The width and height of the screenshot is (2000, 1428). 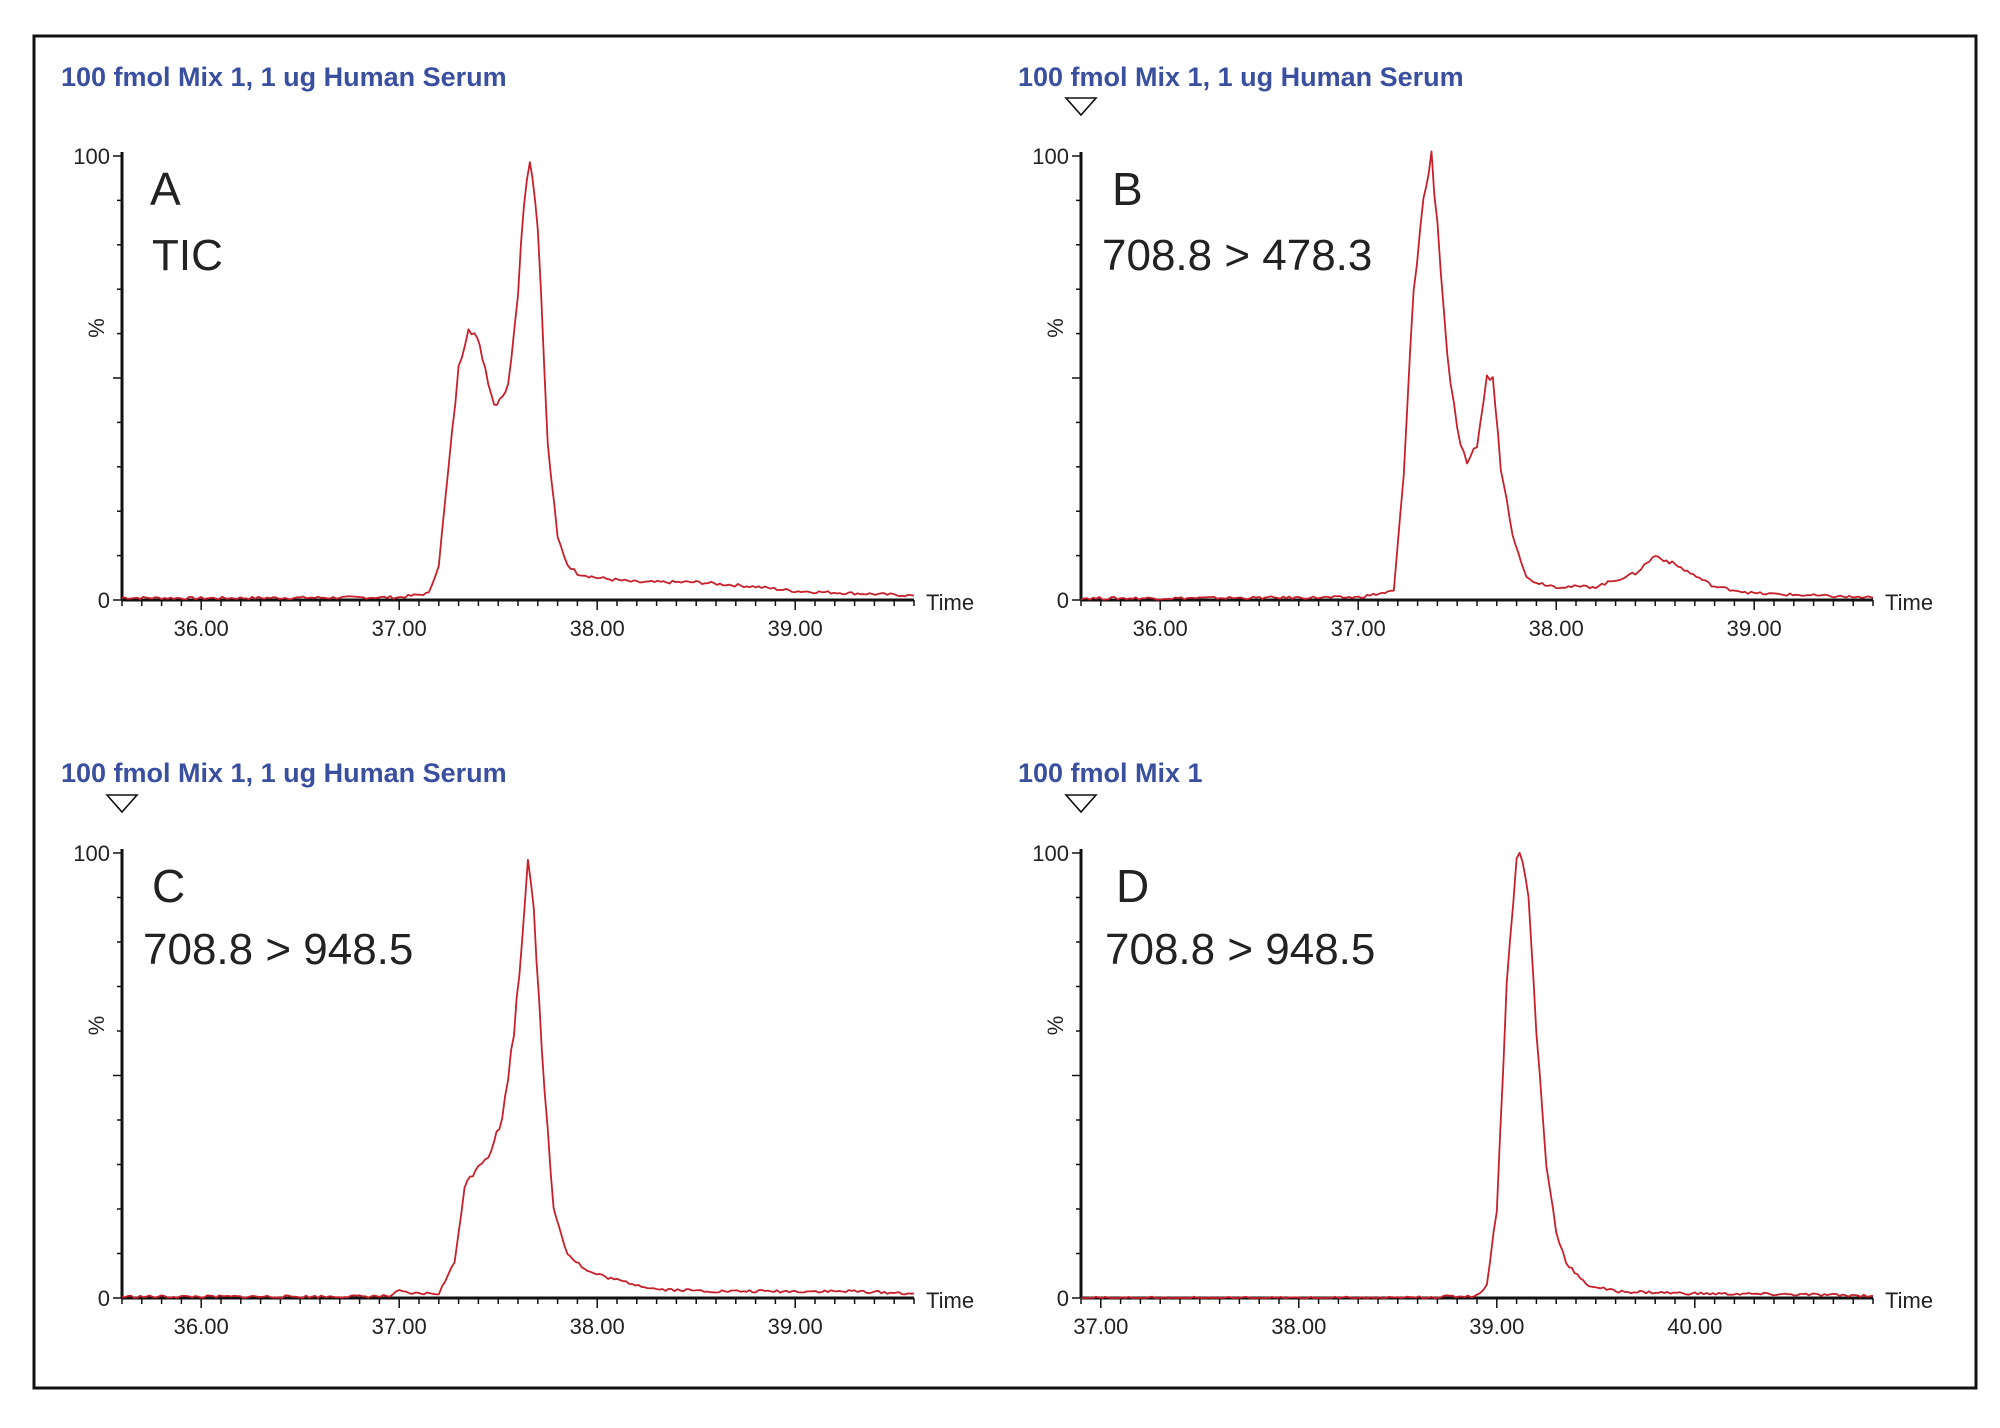 I want to click on panel-d: 100 fmol Mix 1 D 708.8 > 948.5, so click(x=1196, y=866).